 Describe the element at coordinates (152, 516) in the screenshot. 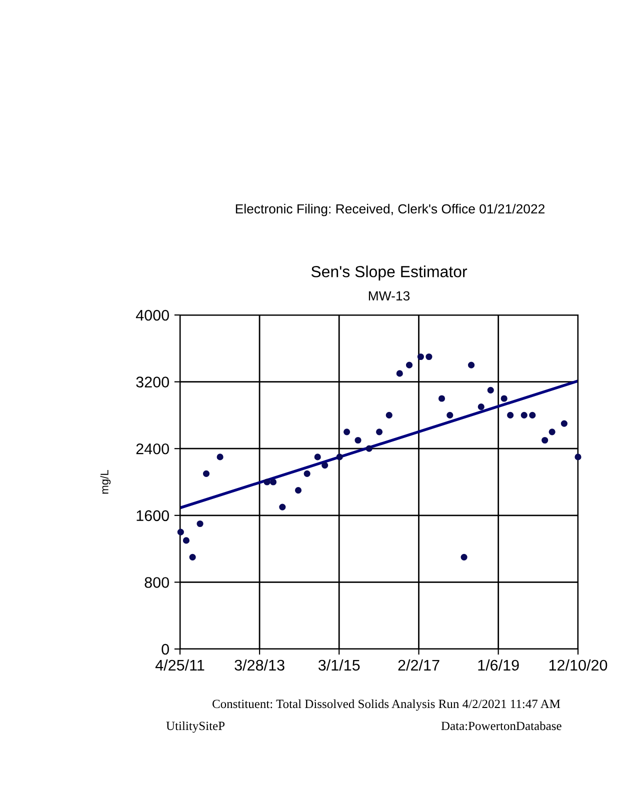

I see `y-tick-label: 1600` at that location.